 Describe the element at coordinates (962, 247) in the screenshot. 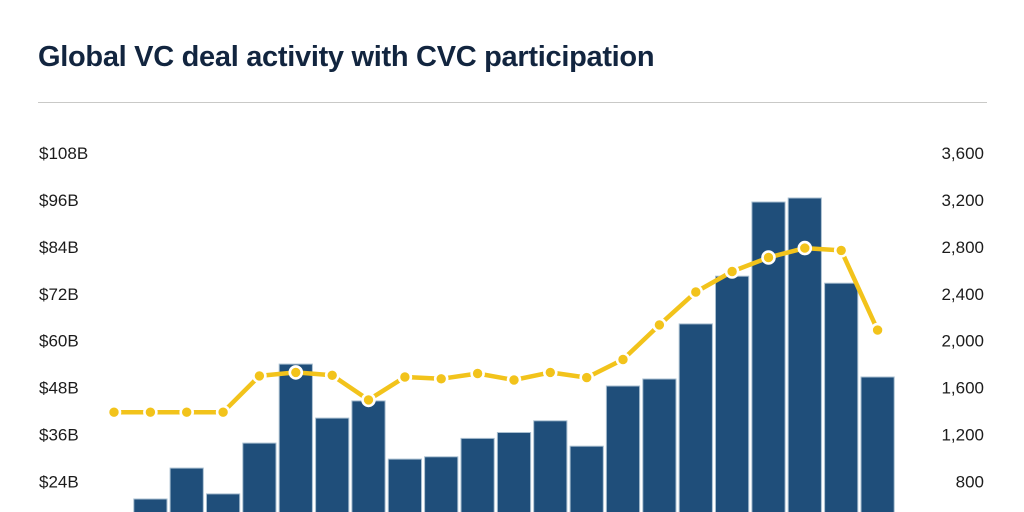

I see `right-axis-tick: 2,800` at that location.